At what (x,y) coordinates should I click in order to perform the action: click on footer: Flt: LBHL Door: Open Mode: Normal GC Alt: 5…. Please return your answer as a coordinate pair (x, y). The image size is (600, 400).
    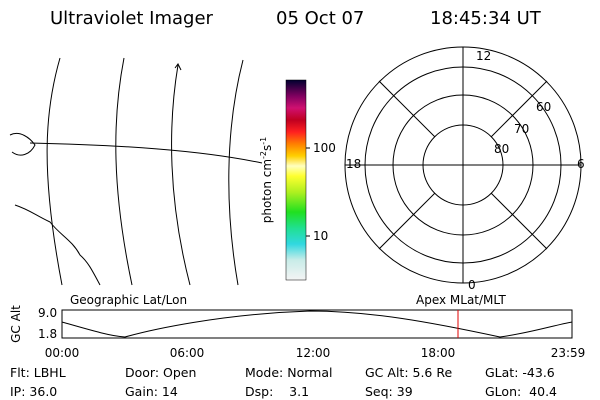
    Looking at the image, I should click on (283, 382).